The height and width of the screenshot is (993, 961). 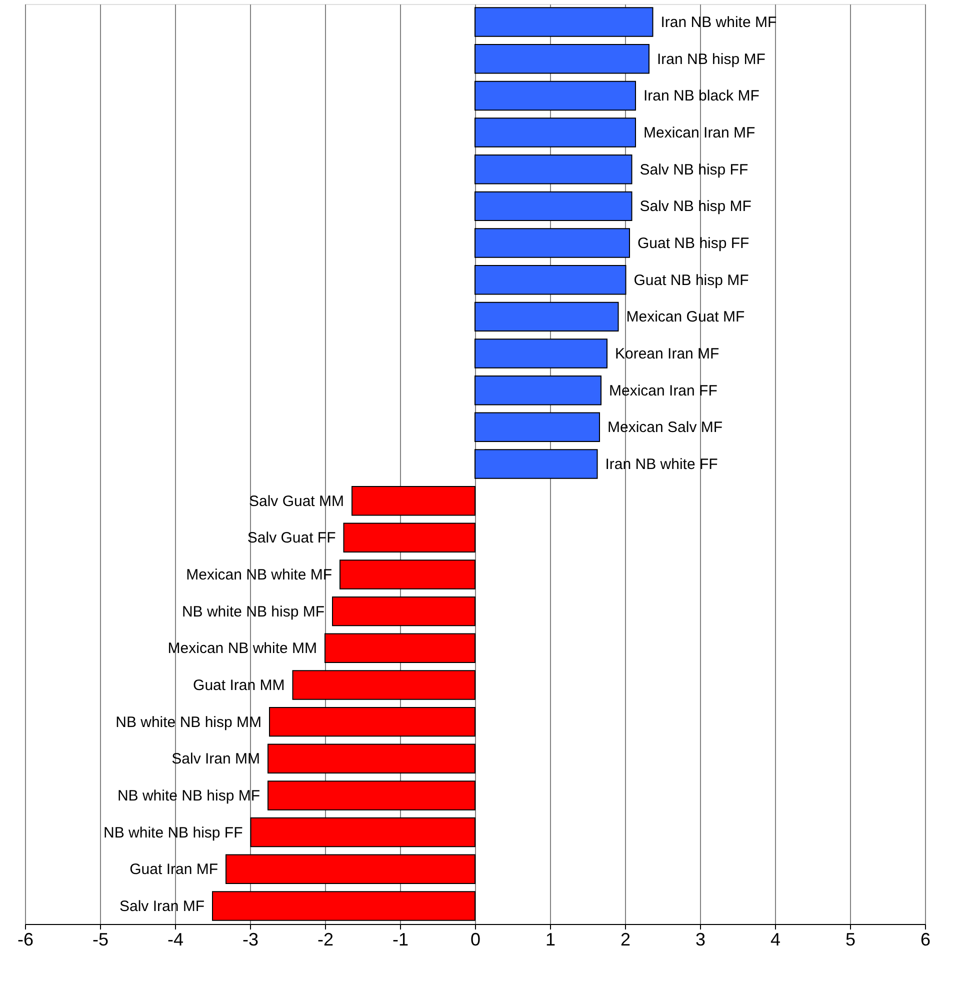 I want to click on y-tick-label: Salv Iran MF, so click(x=161, y=906).